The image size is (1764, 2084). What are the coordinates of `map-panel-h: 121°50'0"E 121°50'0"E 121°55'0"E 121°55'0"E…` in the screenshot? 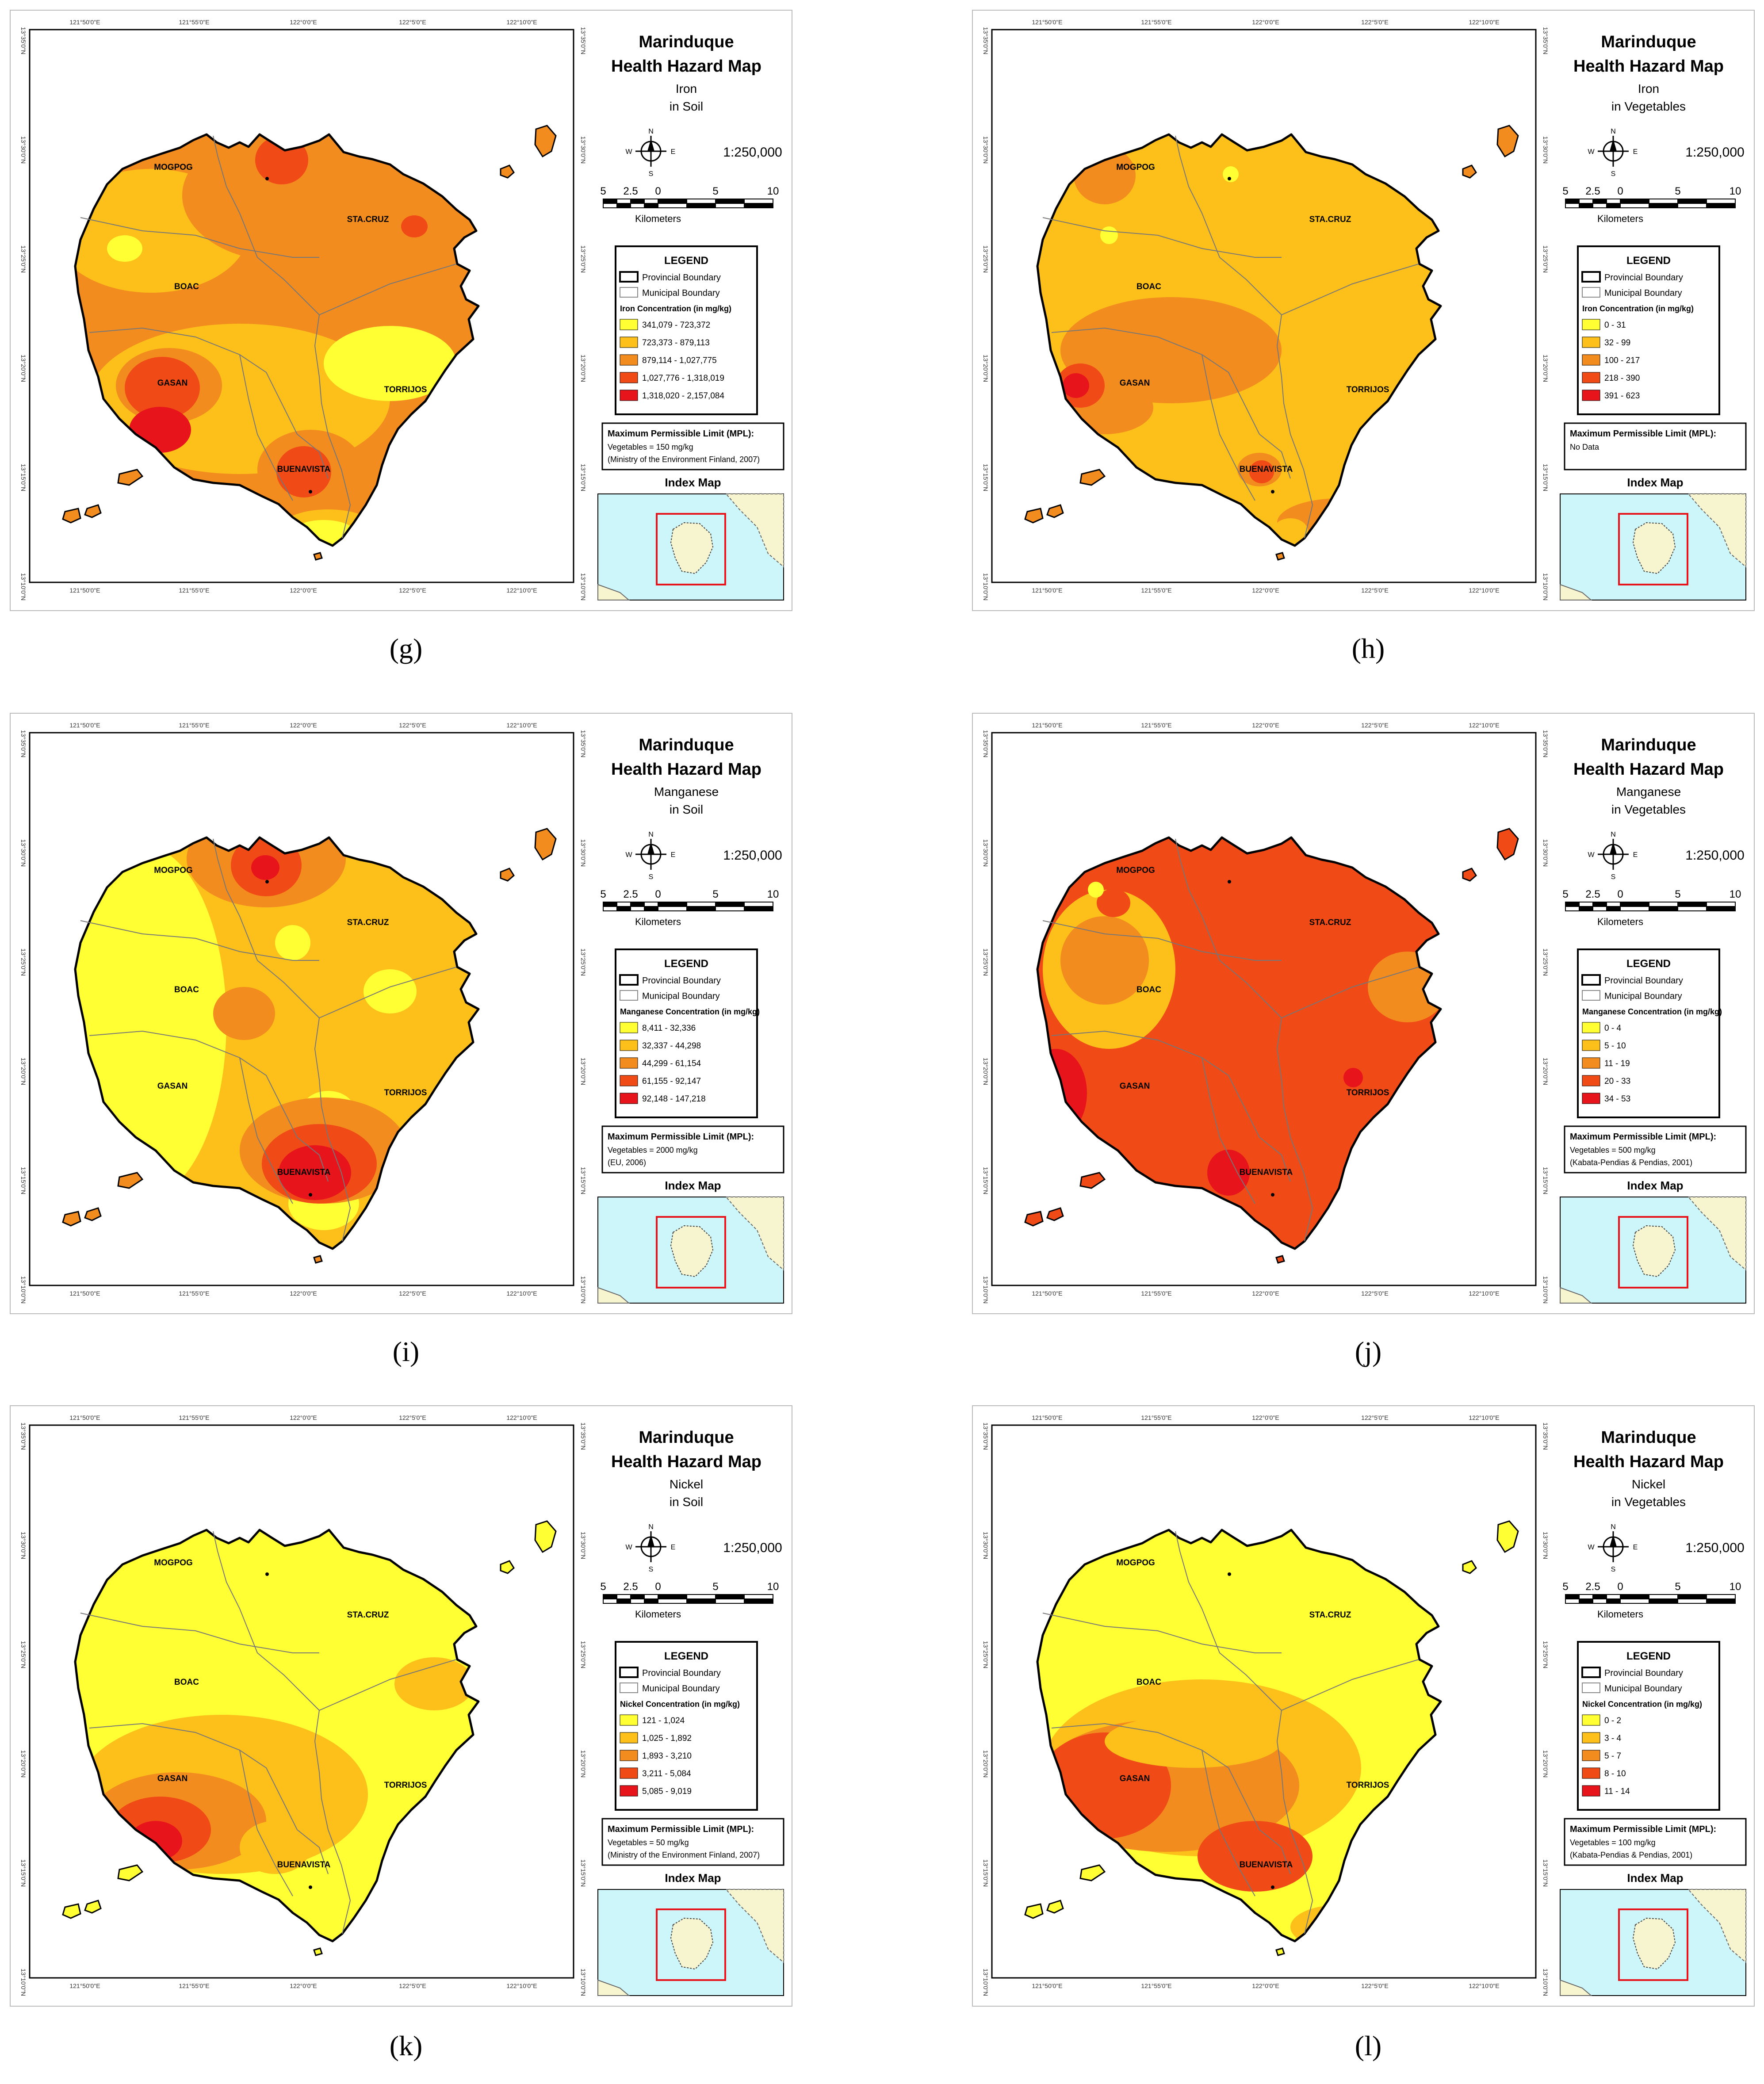 It's located at (1363, 310).